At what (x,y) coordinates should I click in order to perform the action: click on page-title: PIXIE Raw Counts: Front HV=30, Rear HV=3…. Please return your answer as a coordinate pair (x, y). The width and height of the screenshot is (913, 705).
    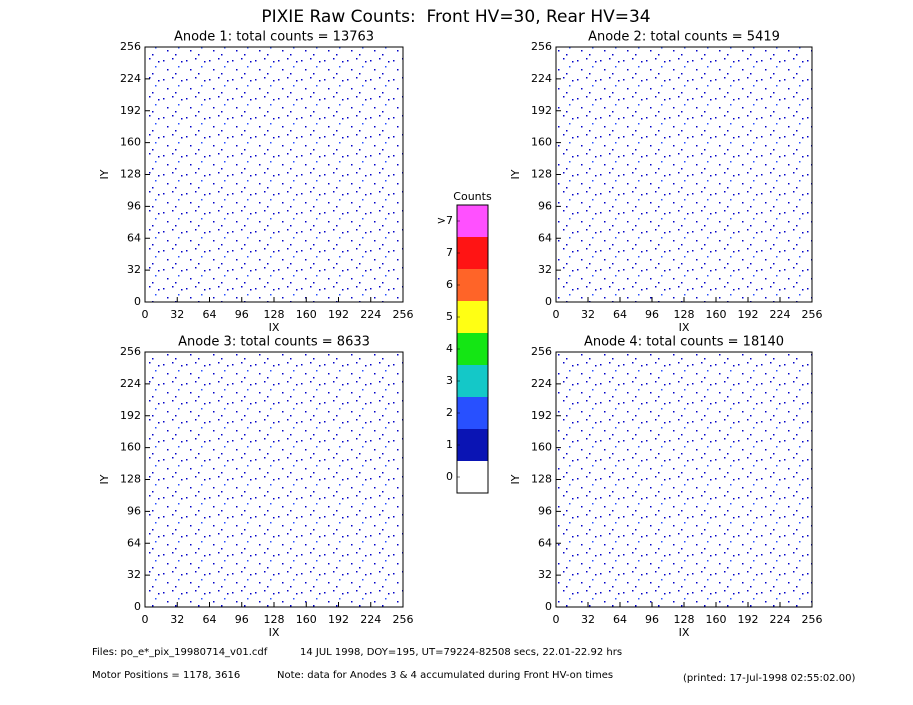
    Looking at the image, I should click on (455, 17).